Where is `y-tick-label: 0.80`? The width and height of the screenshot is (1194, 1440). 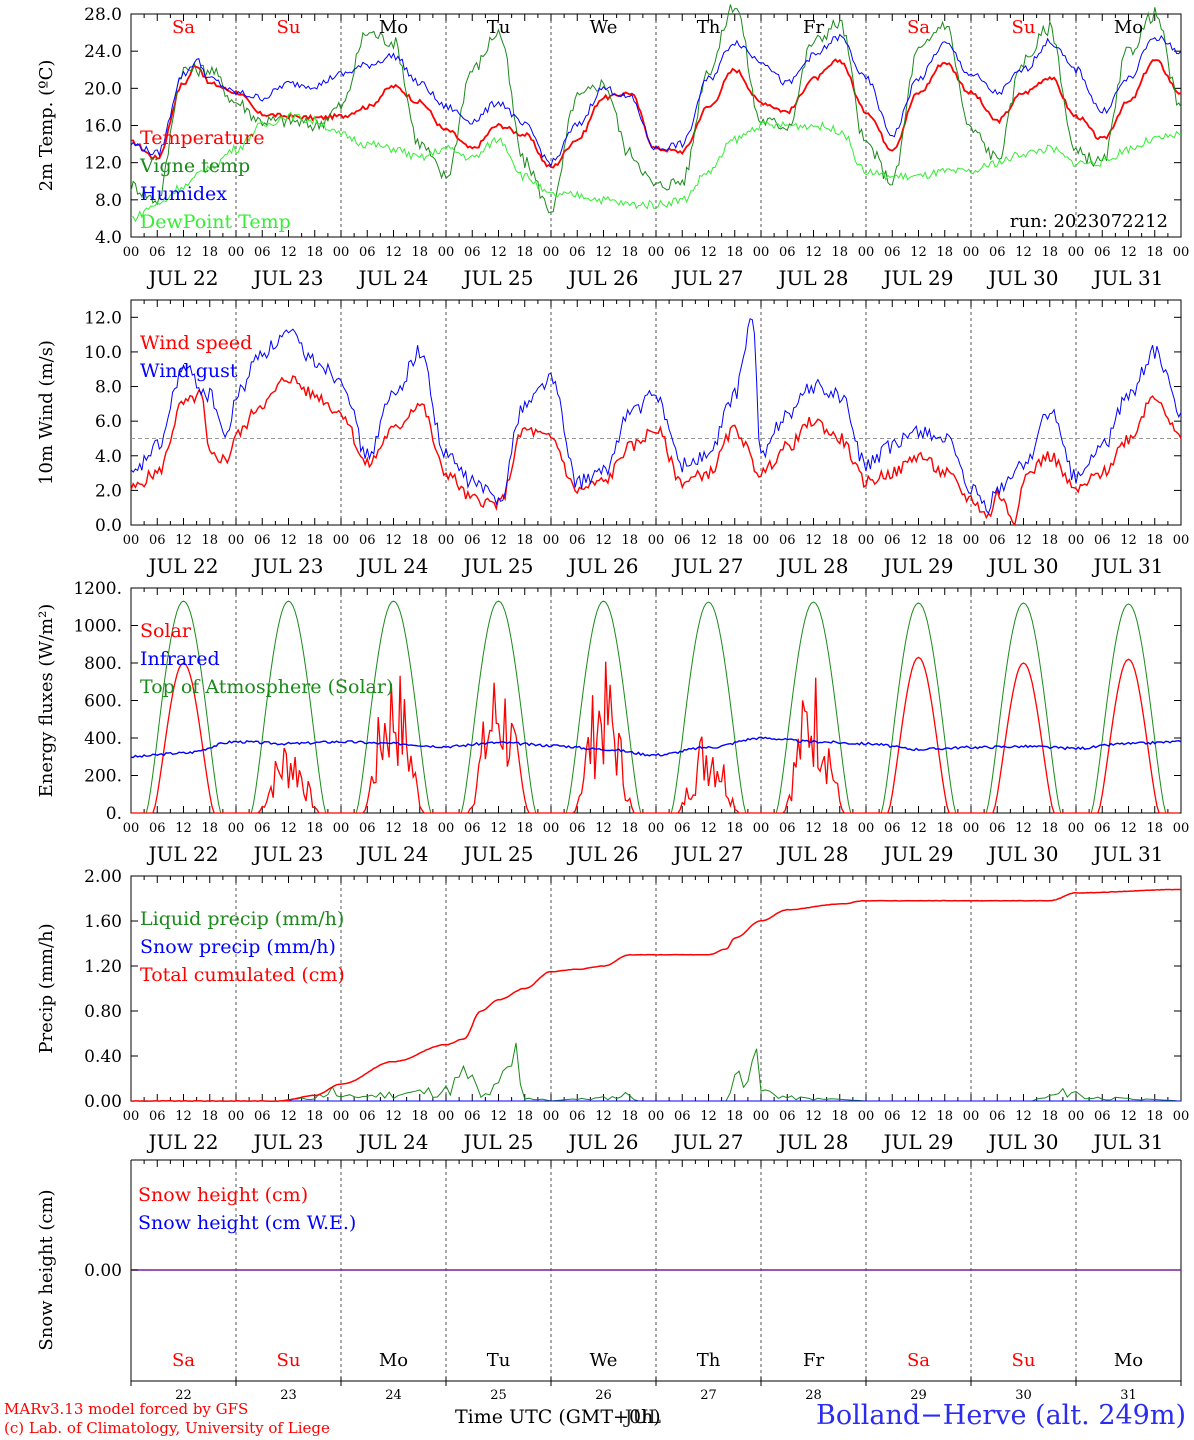 y-tick-label: 0.80 is located at coordinates (103, 1012).